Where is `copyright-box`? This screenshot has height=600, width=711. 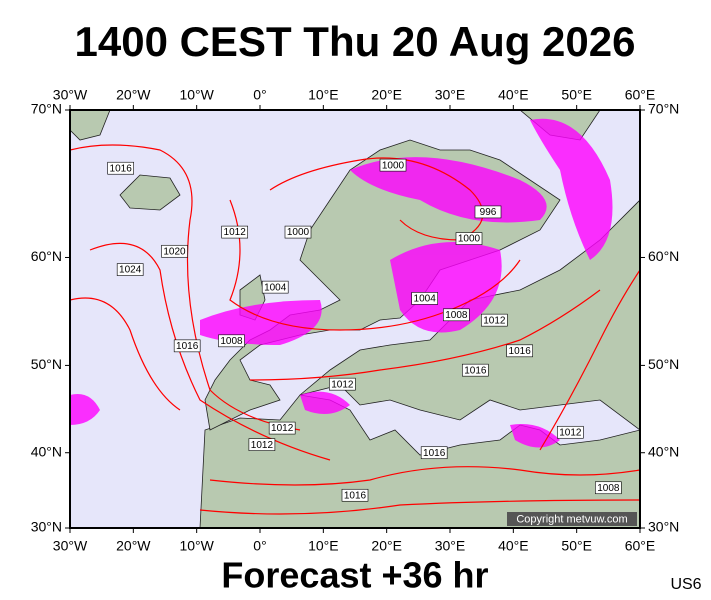
copyright-box is located at coordinates (572, 519).